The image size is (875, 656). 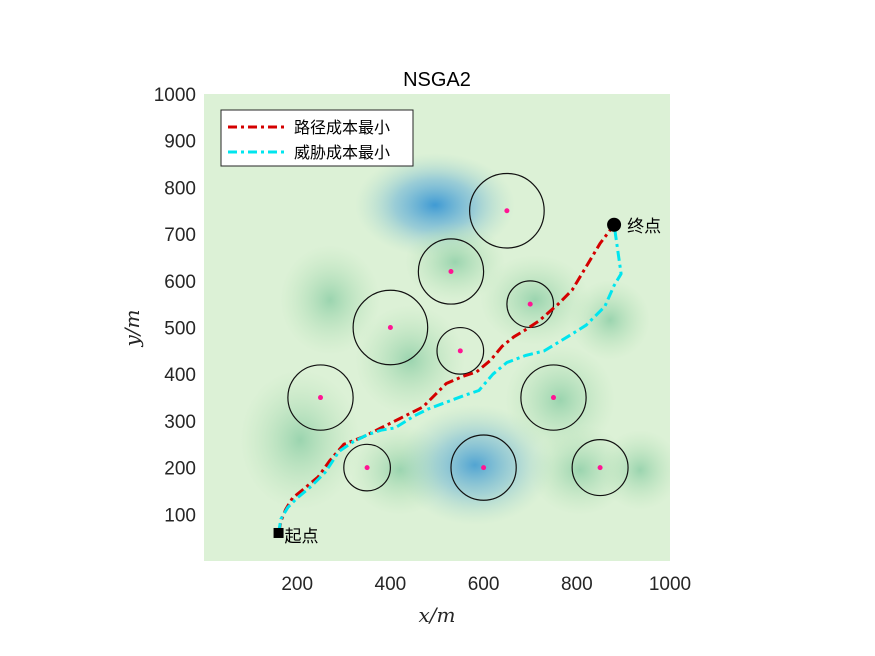 I want to click on x-tick-label: 200, so click(x=297, y=584).